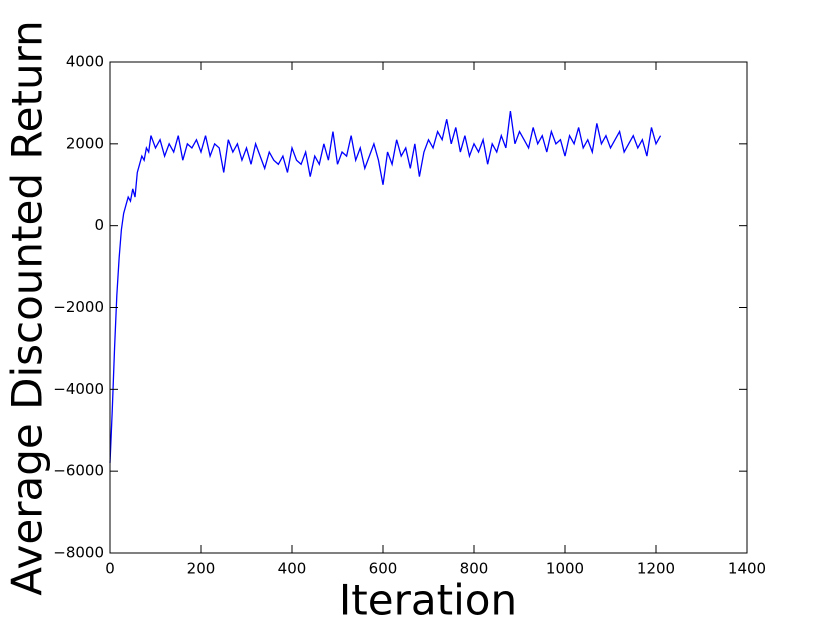 This screenshot has width=830, height=623. Describe the element at coordinates (474, 569) in the screenshot. I see `x-tick-label: 800` at that location.